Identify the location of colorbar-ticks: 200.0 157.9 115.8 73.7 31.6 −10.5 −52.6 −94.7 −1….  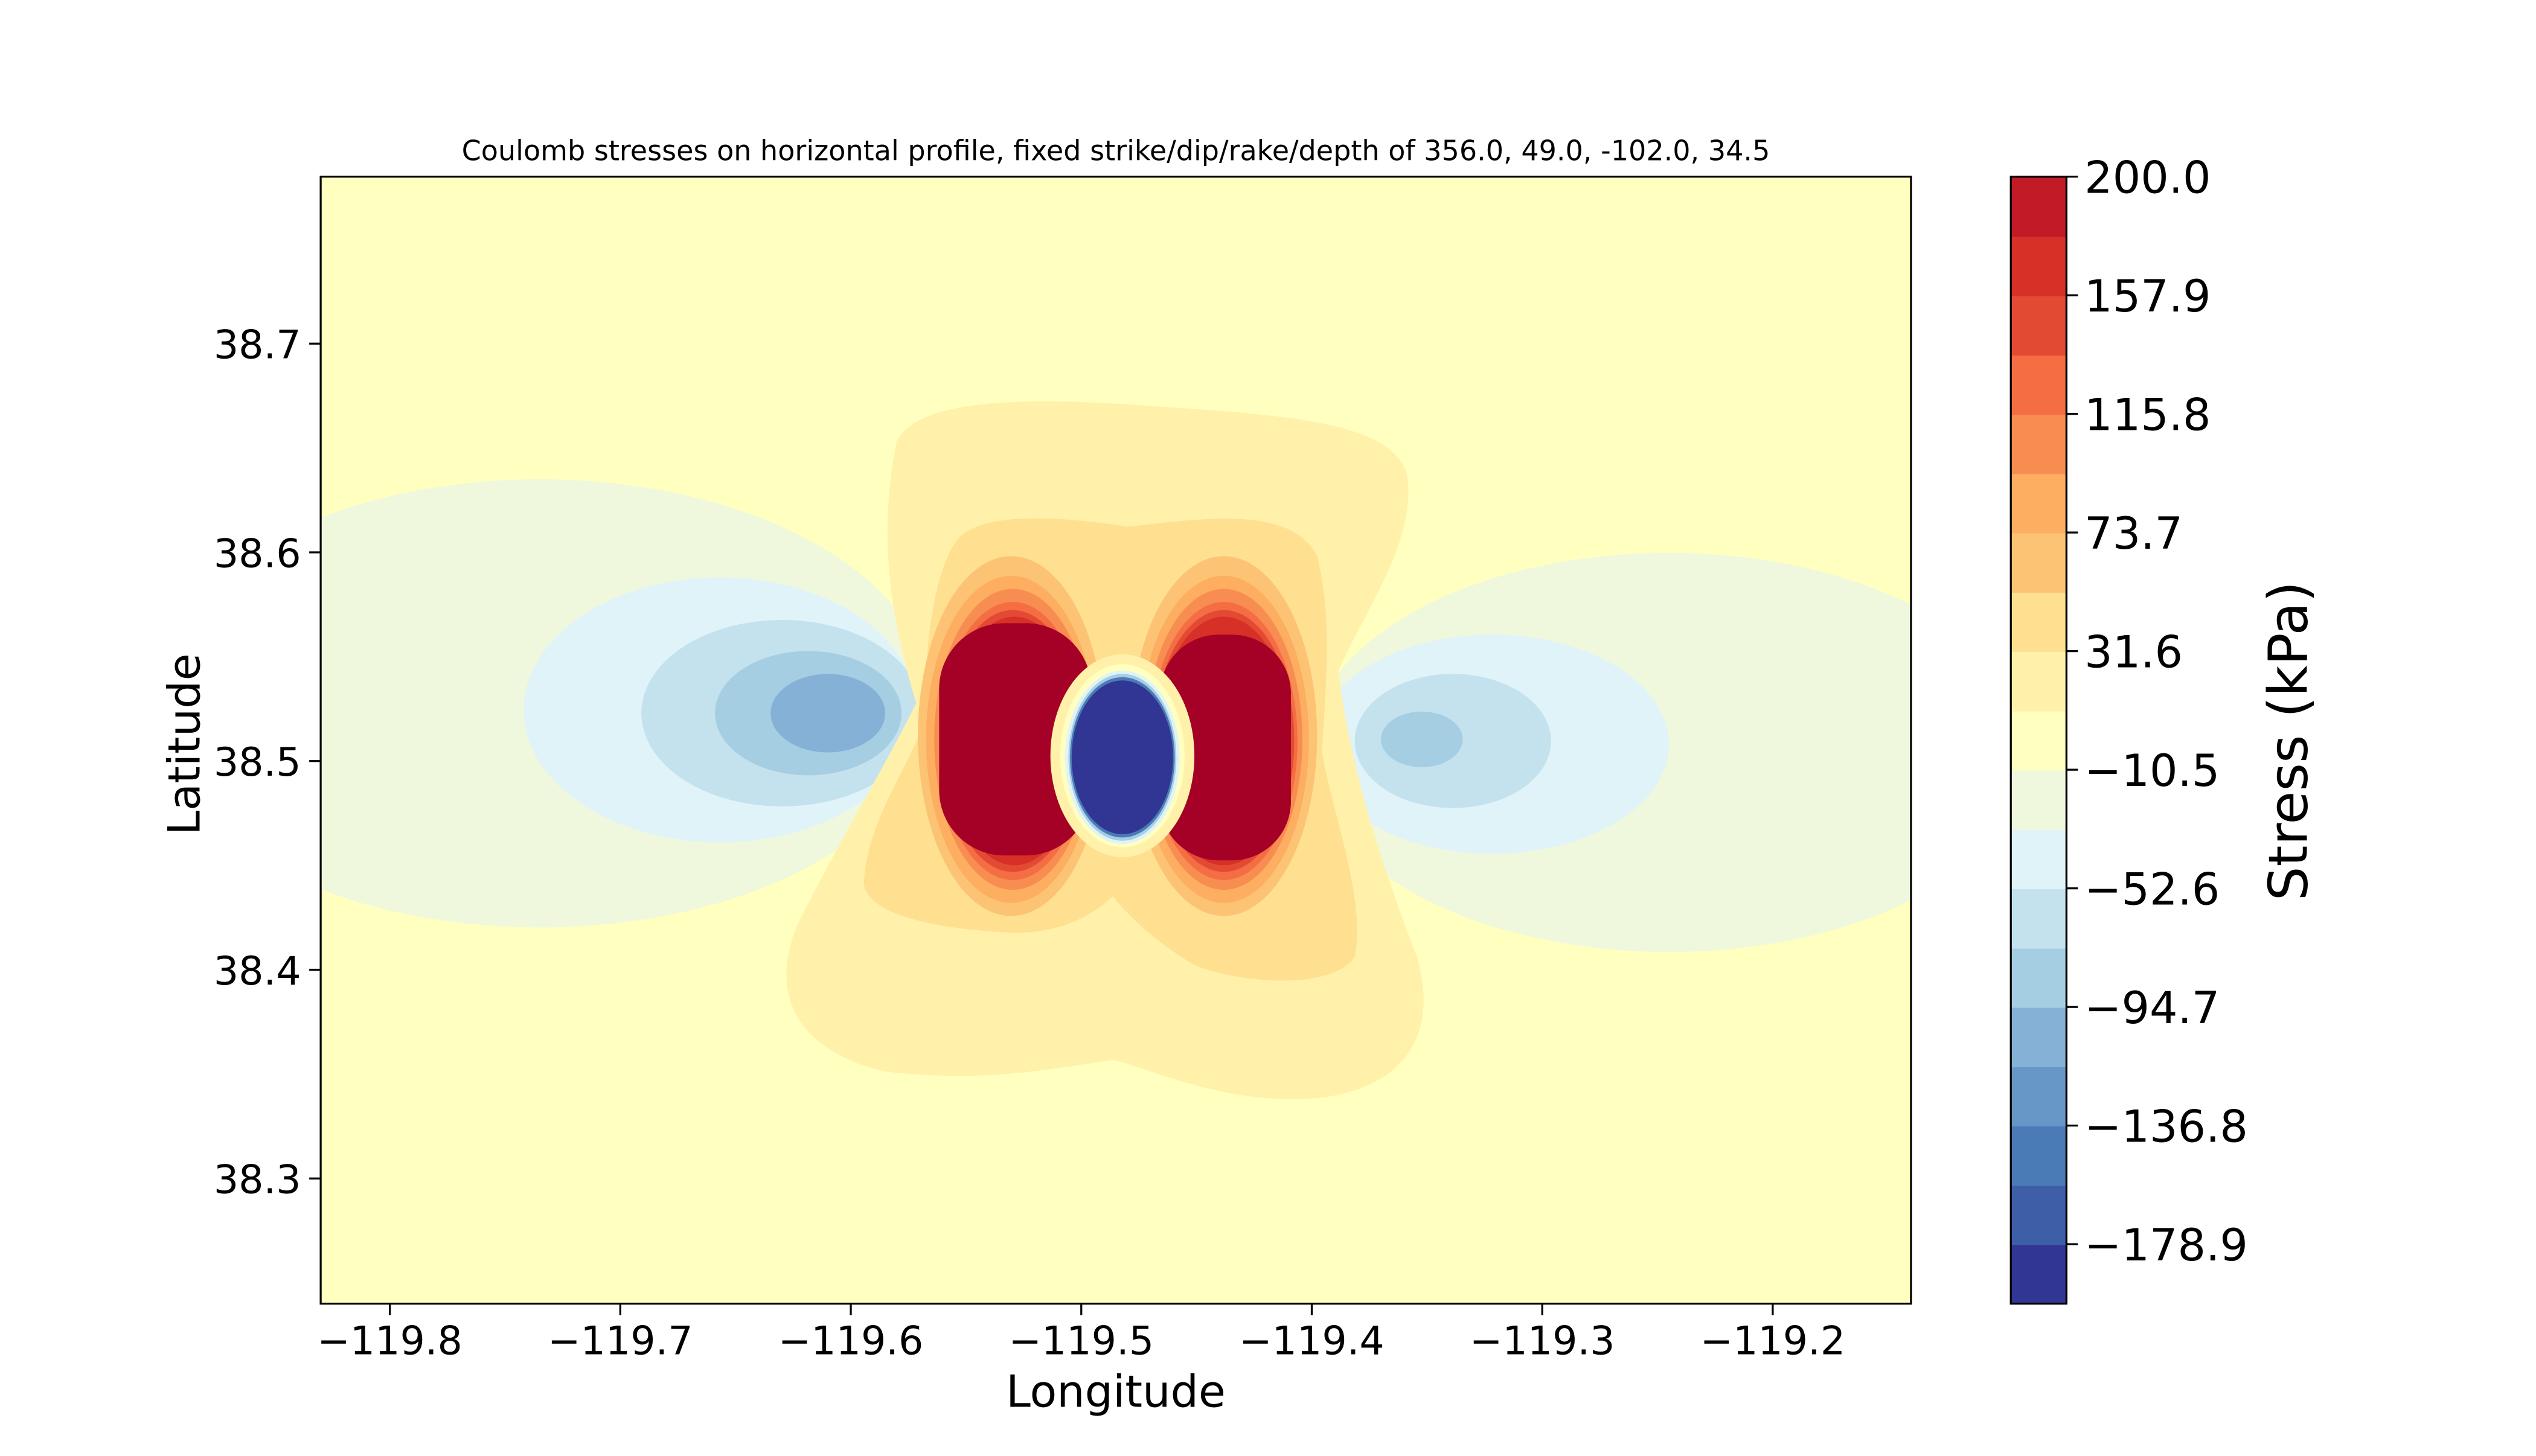
(2157, 712).